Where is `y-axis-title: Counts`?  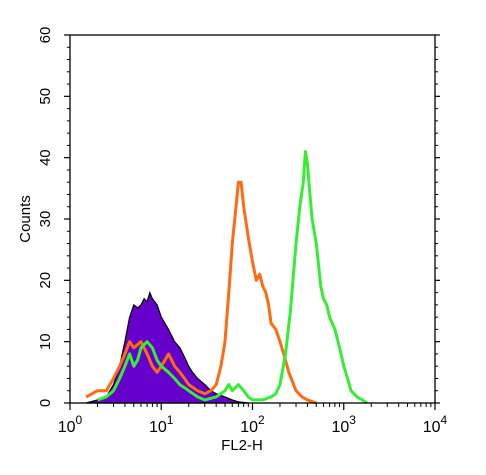 y-axis-title: Counts is located at coordinates (25, 219).